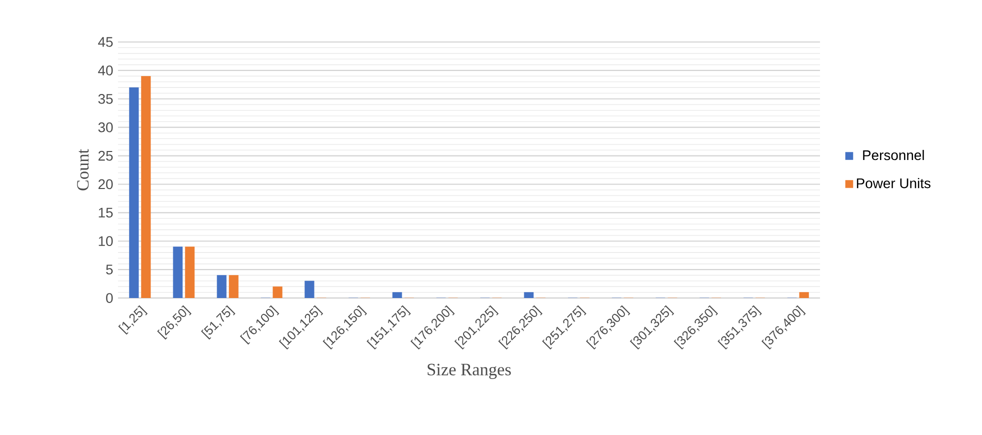 The width and height of the screenshot is (982, 435). Describe the element at coordinates (105, 71) in the screenshot. I see `y-tick-label: 40` at that location.